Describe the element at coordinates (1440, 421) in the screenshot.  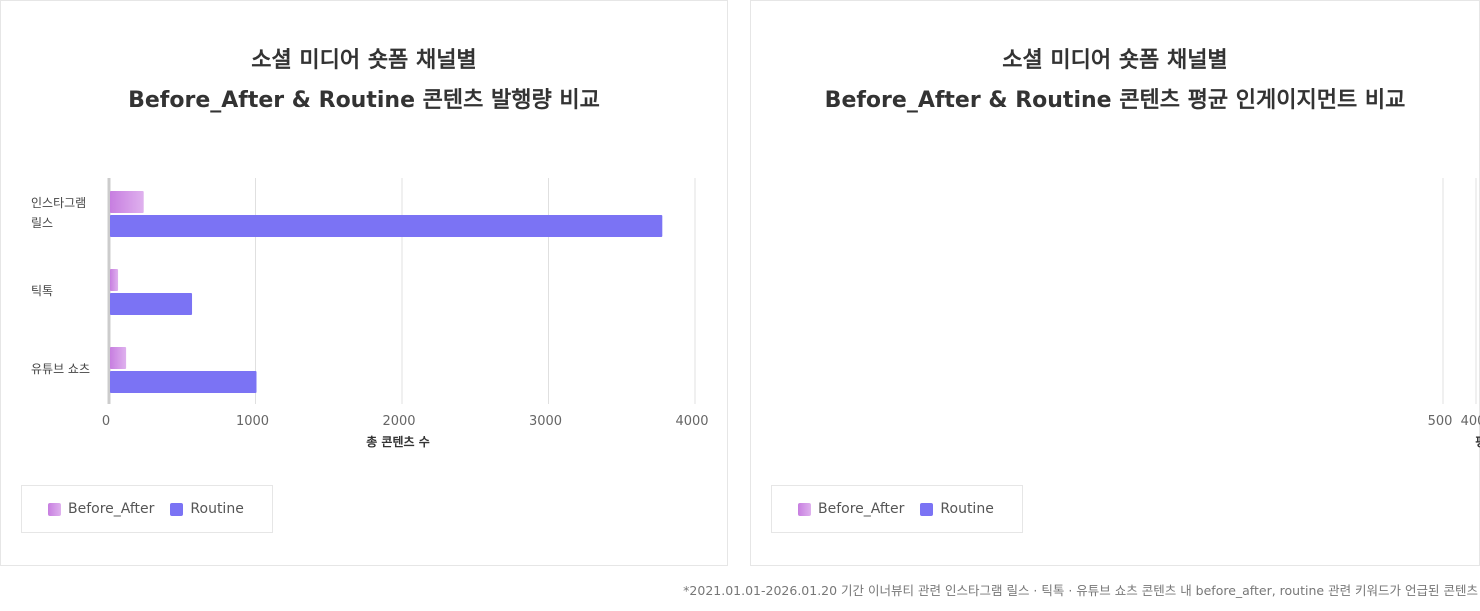
I see `x-tick-label: 500` at that location.